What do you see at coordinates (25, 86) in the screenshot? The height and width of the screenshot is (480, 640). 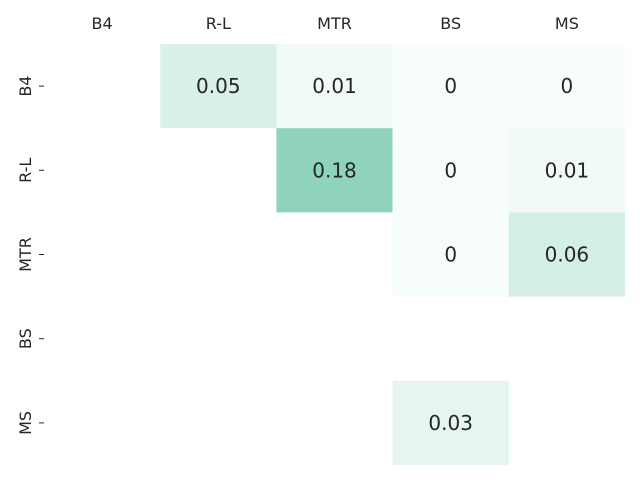 I see `row-label-B4: B4` at bounding box center [25, 86].